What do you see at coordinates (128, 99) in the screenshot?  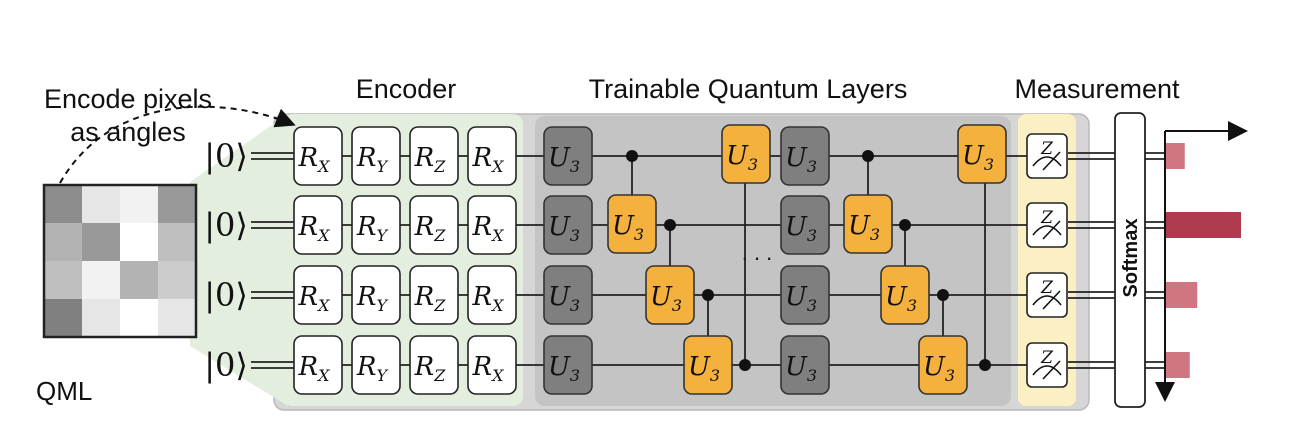 I see `encode-label-line1: Encode pixels` at bounding box center [128, 99].